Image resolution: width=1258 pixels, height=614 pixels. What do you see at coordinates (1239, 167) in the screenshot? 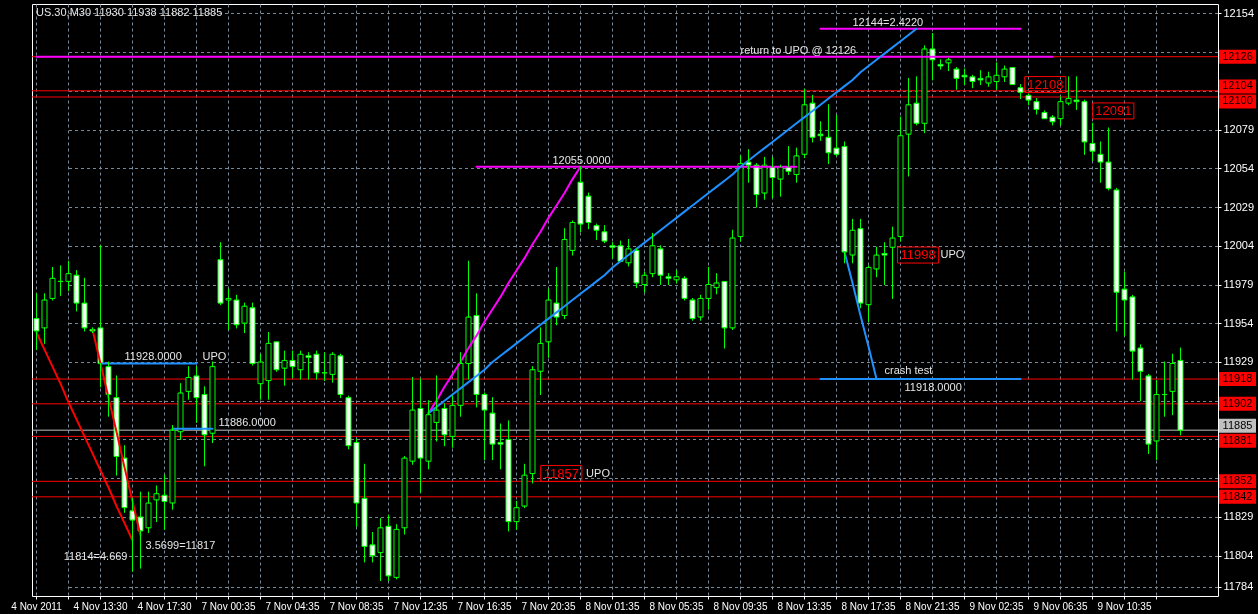
I see `y-tick-label: 12054` at bounding box center [1239, 167].